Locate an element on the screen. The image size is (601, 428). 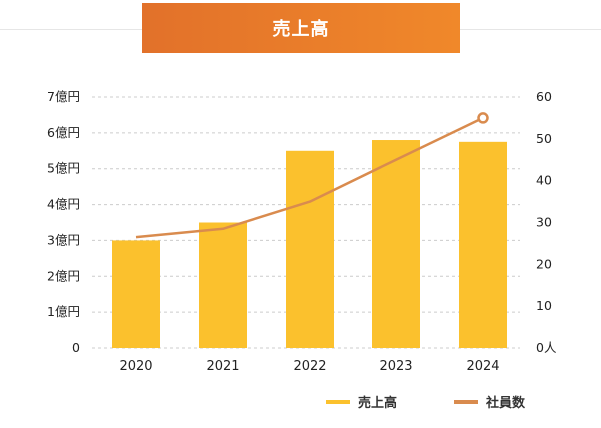
line-end-point is located at coordinates (483, 118).